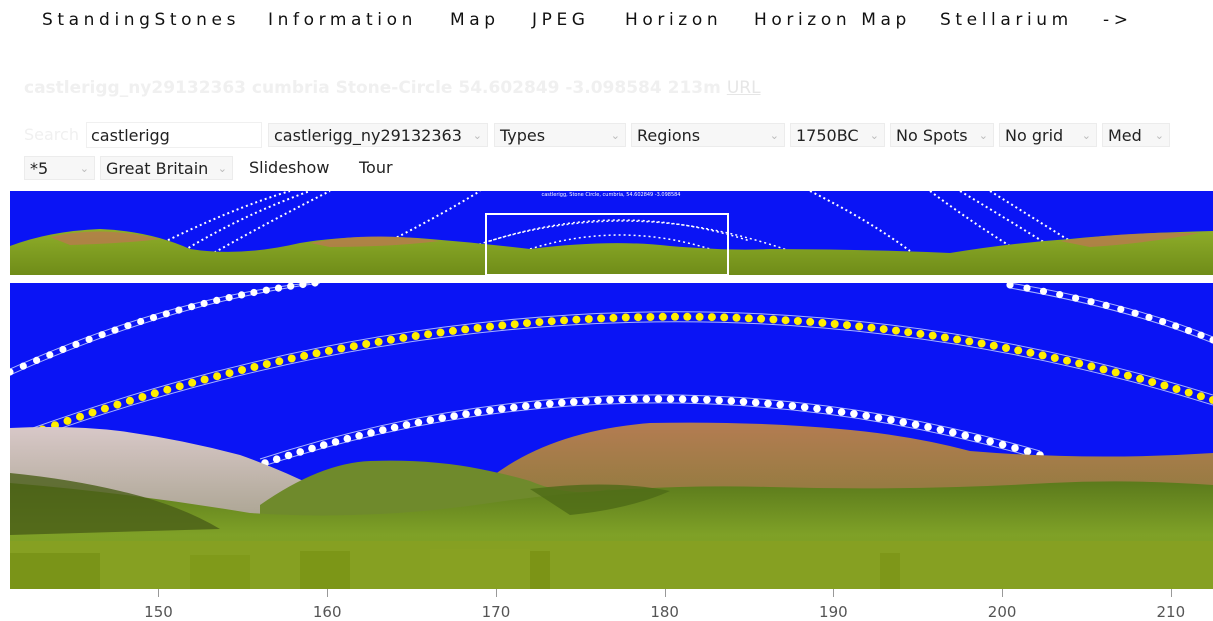  What do you see at coordinates (1034, 135) in the screenshot?
I see `grid-select-value: No grid` at bounding box center [1034, 135].